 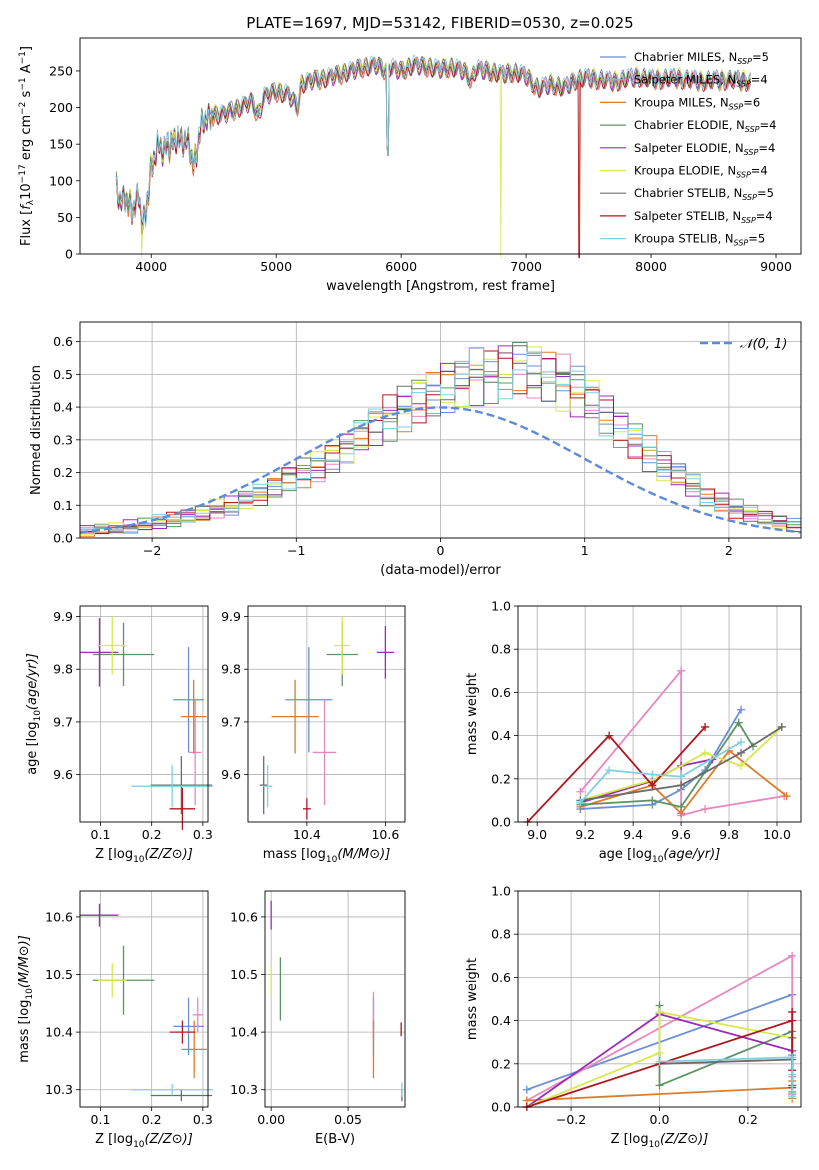 I want to click on x-tick-label: 4000, so click(x=151, y=266).